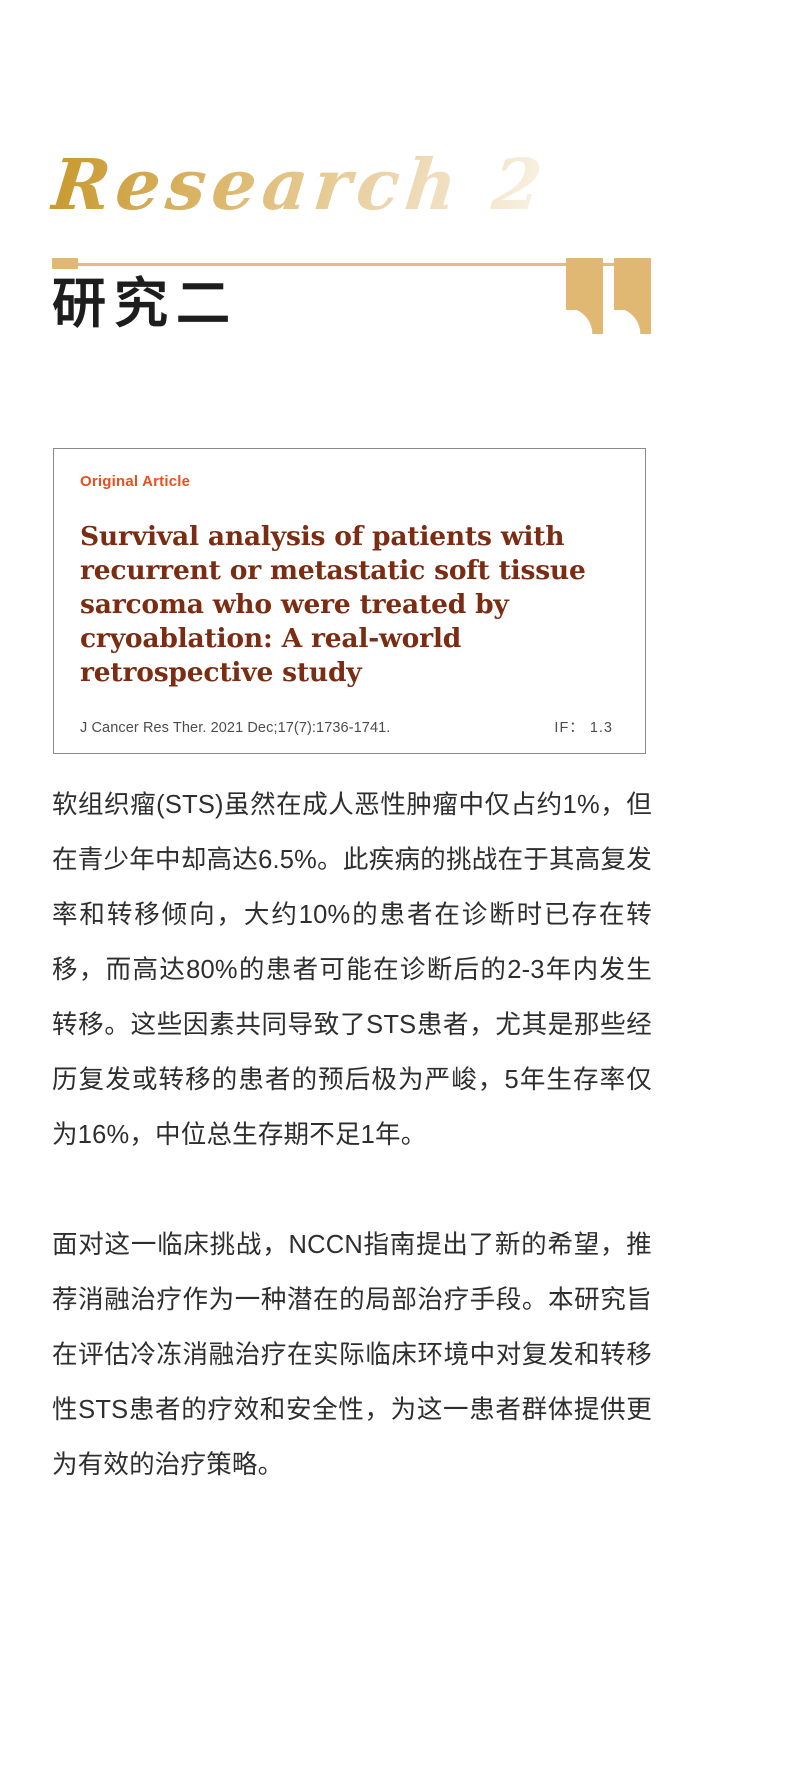 The height and width of the screenshot is (1791, 800). Describe the element at coordinates (632, 319) in the screenshot. I see `quote-glyph-right-tail` at that location.